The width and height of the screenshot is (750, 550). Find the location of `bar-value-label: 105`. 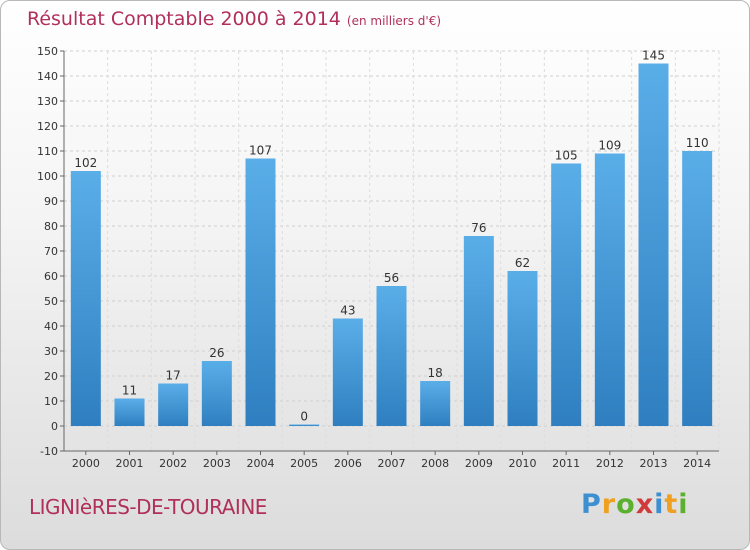

bar-value-label: 105 is located at coordinates (566, 156).